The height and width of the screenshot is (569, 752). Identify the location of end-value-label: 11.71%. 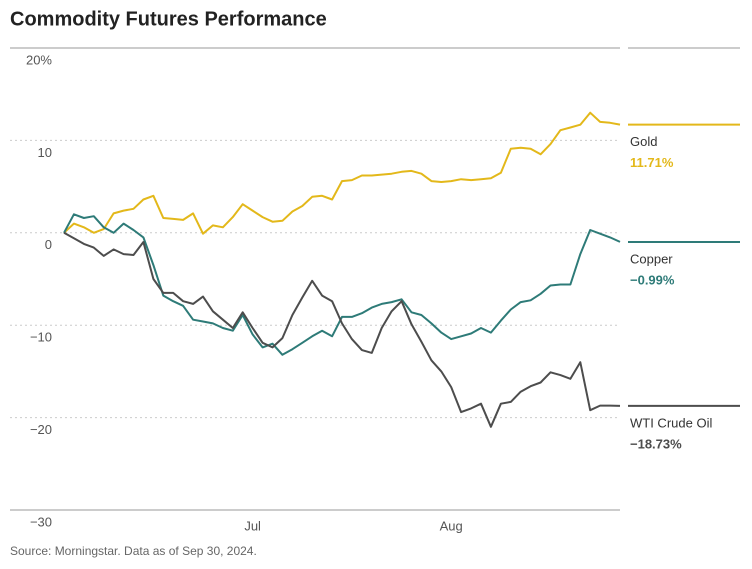
(652, 162).